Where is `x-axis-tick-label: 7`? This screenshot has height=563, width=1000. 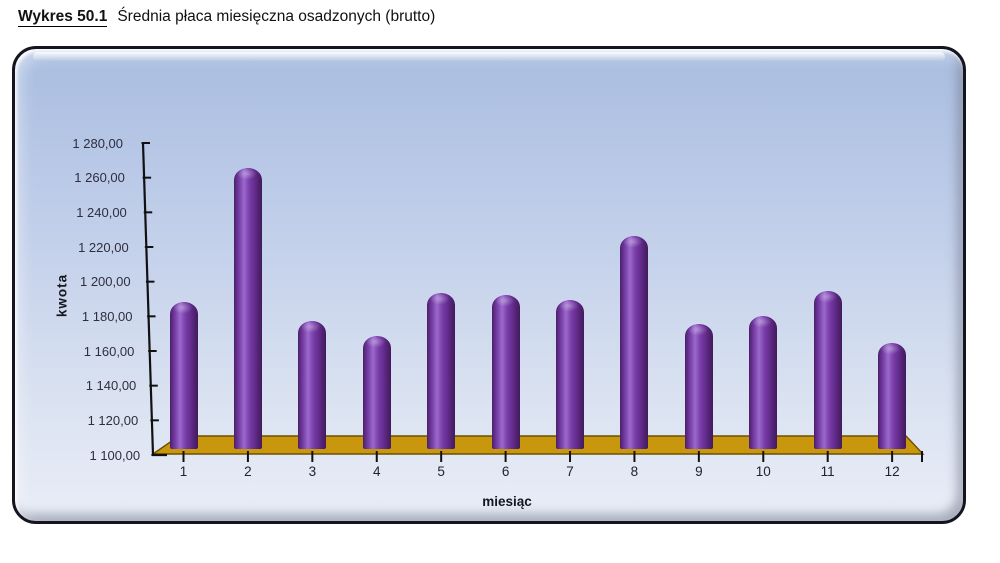 x-axis-tick-label: 7 is located at coordinates (570, 471).